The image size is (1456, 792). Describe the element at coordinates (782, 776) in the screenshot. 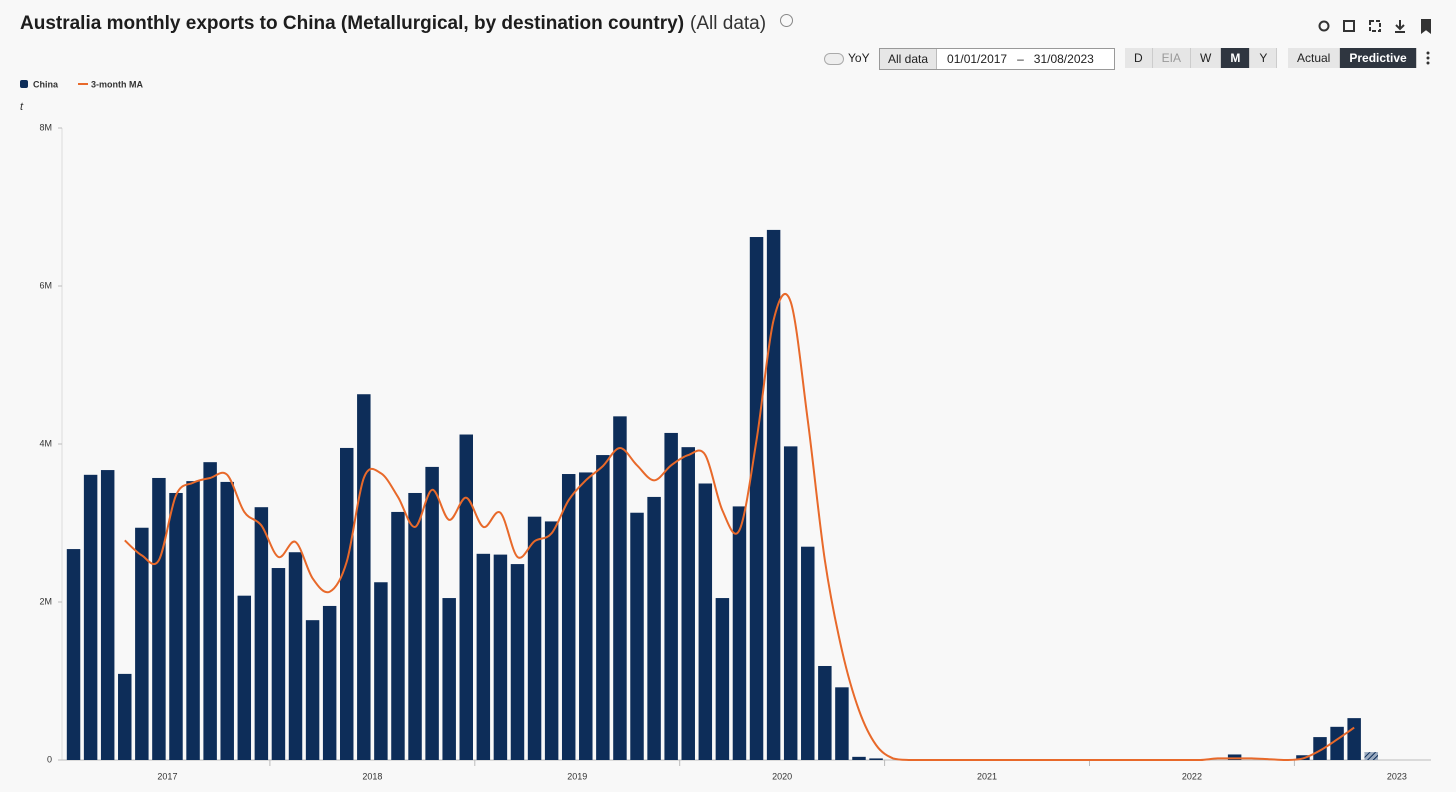

I see `x-tick-label: 2020` at that location.